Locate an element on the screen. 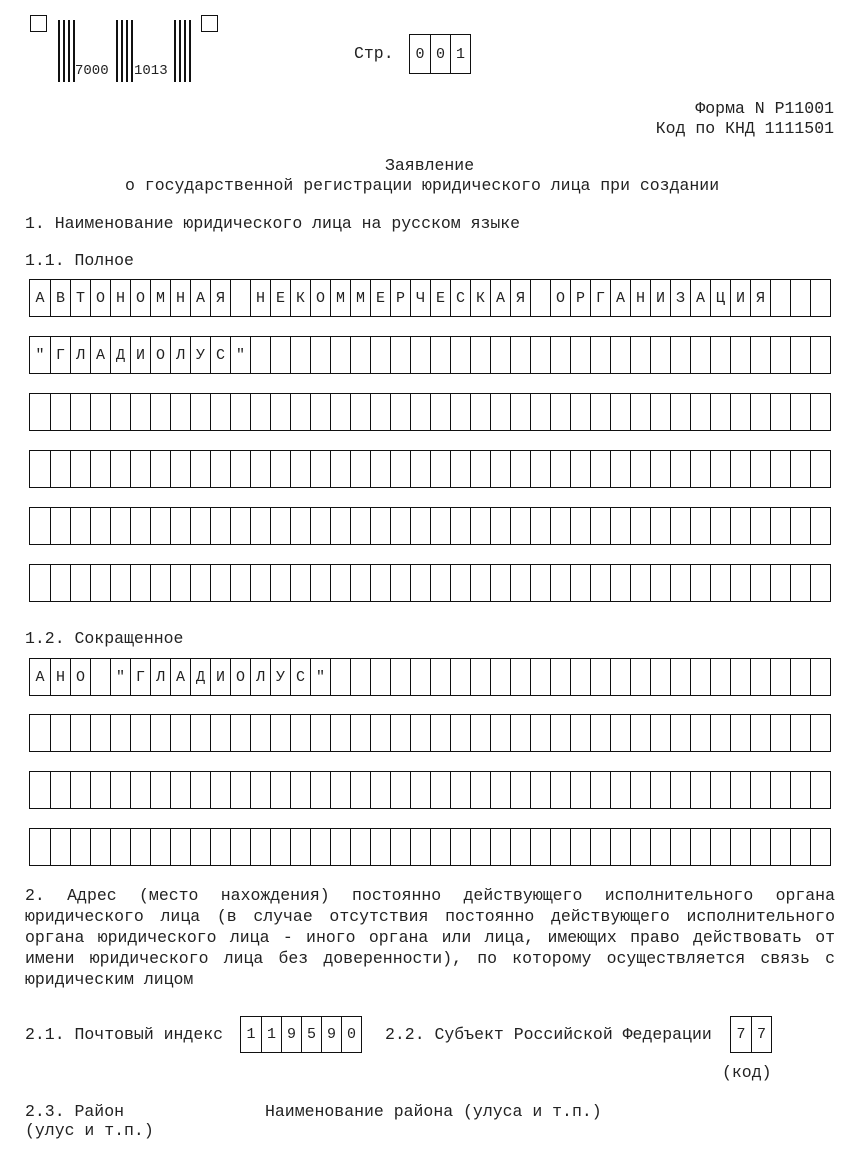 Image resolution: width=856 pixels, height=1155 pixels. char-cell: " is located at coordinates (120, 677).